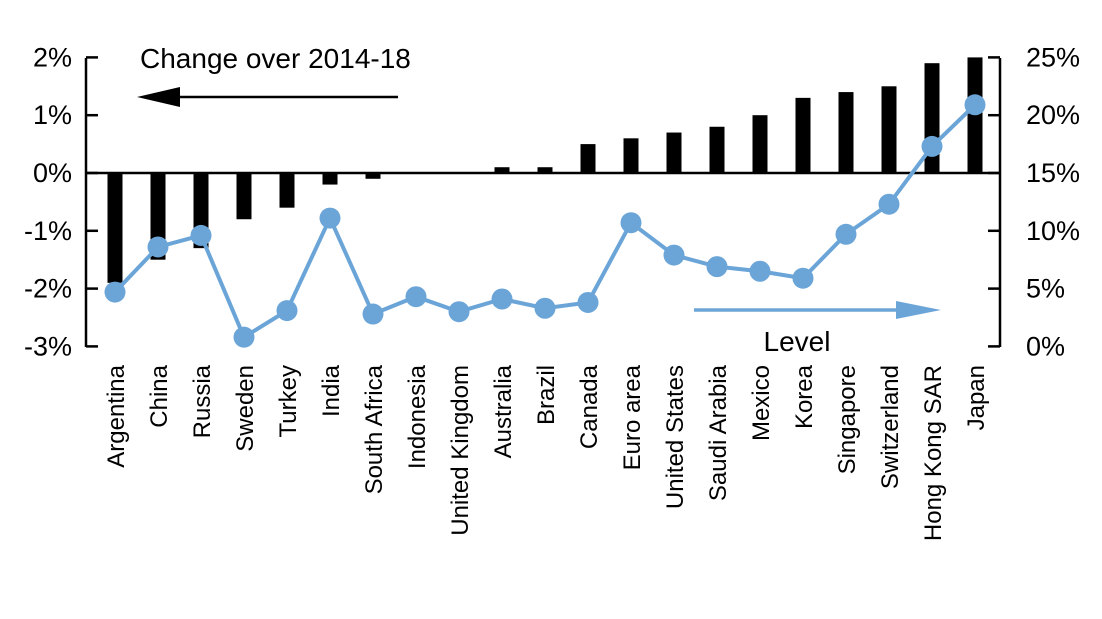 This screenshot has width=1102, height=619. Describe the element at coordinates (330, 179) in the screenshot. I see `bar-india` at that location.